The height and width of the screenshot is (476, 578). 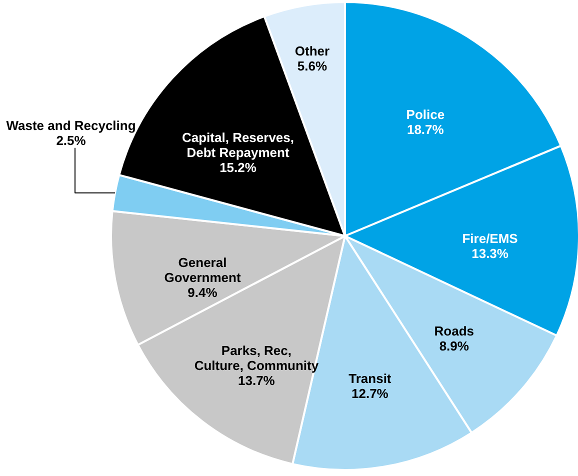 What do you see at coordinates (238, 145) in the screenshot?
I see `slice-label: Capital, Reserves, Debt Repayment` at bounding box center [238, 145].